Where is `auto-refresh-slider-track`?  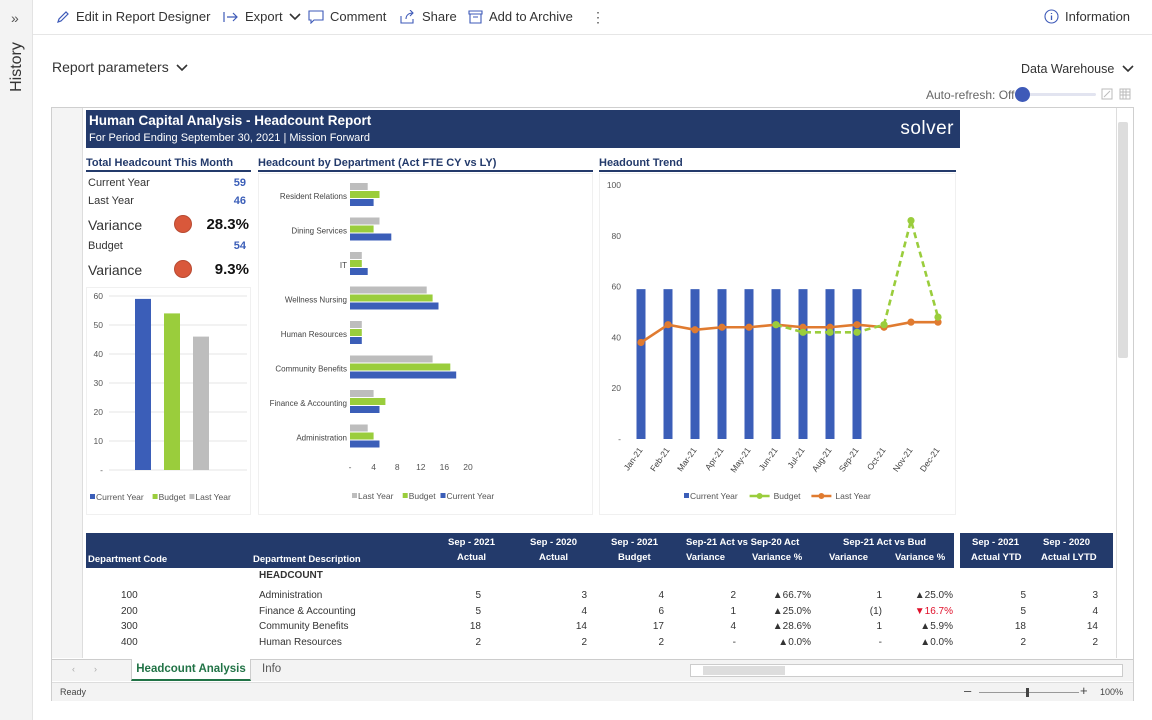
auto-refresh-slider-track is located at coordinates (1057, 94).